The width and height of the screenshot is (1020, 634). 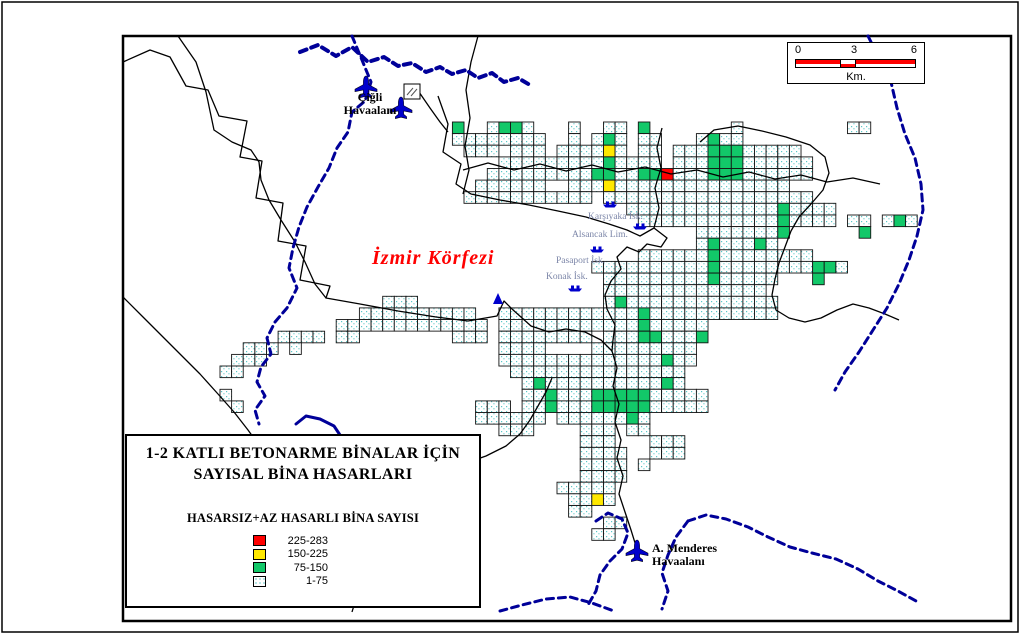 What do you see at coordinates (259, 568) in the screenshot?
I see `legend-swatch-green` at bounding box center [259, 568].